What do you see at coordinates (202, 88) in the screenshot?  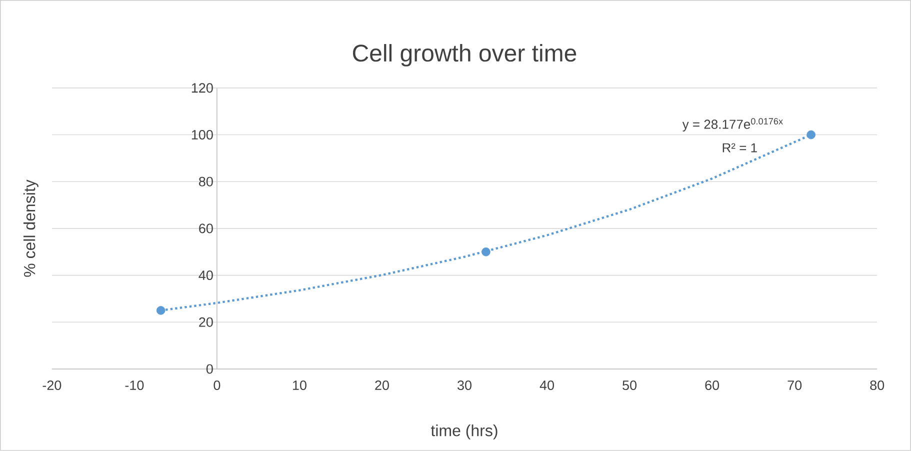 I see `y-tick-label: 120` at bounding box center [202, 88].